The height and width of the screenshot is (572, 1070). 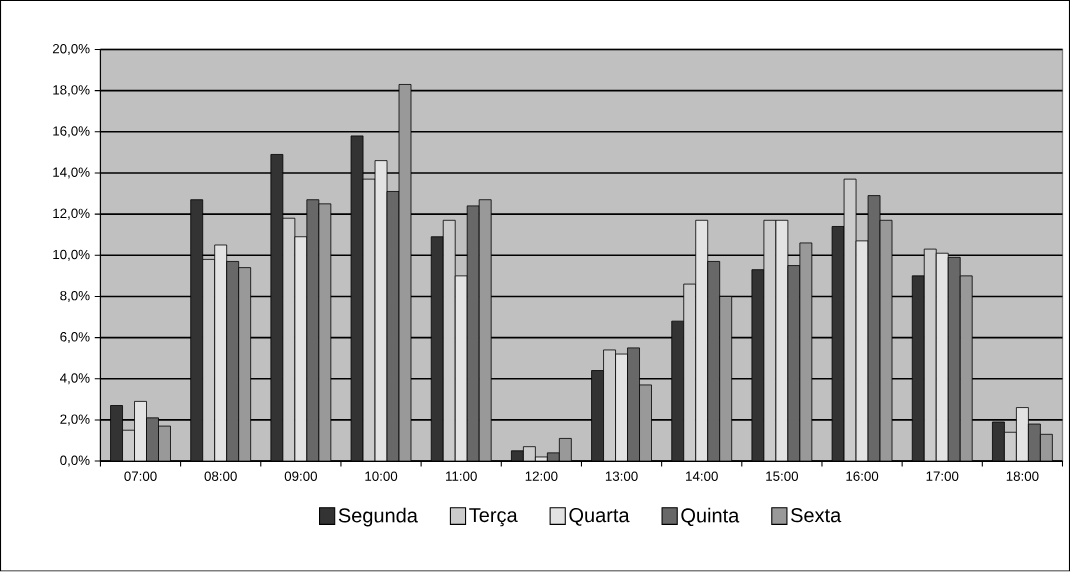 I want to click on y-tick-label: 10,0%, so click(x=71, y=256).